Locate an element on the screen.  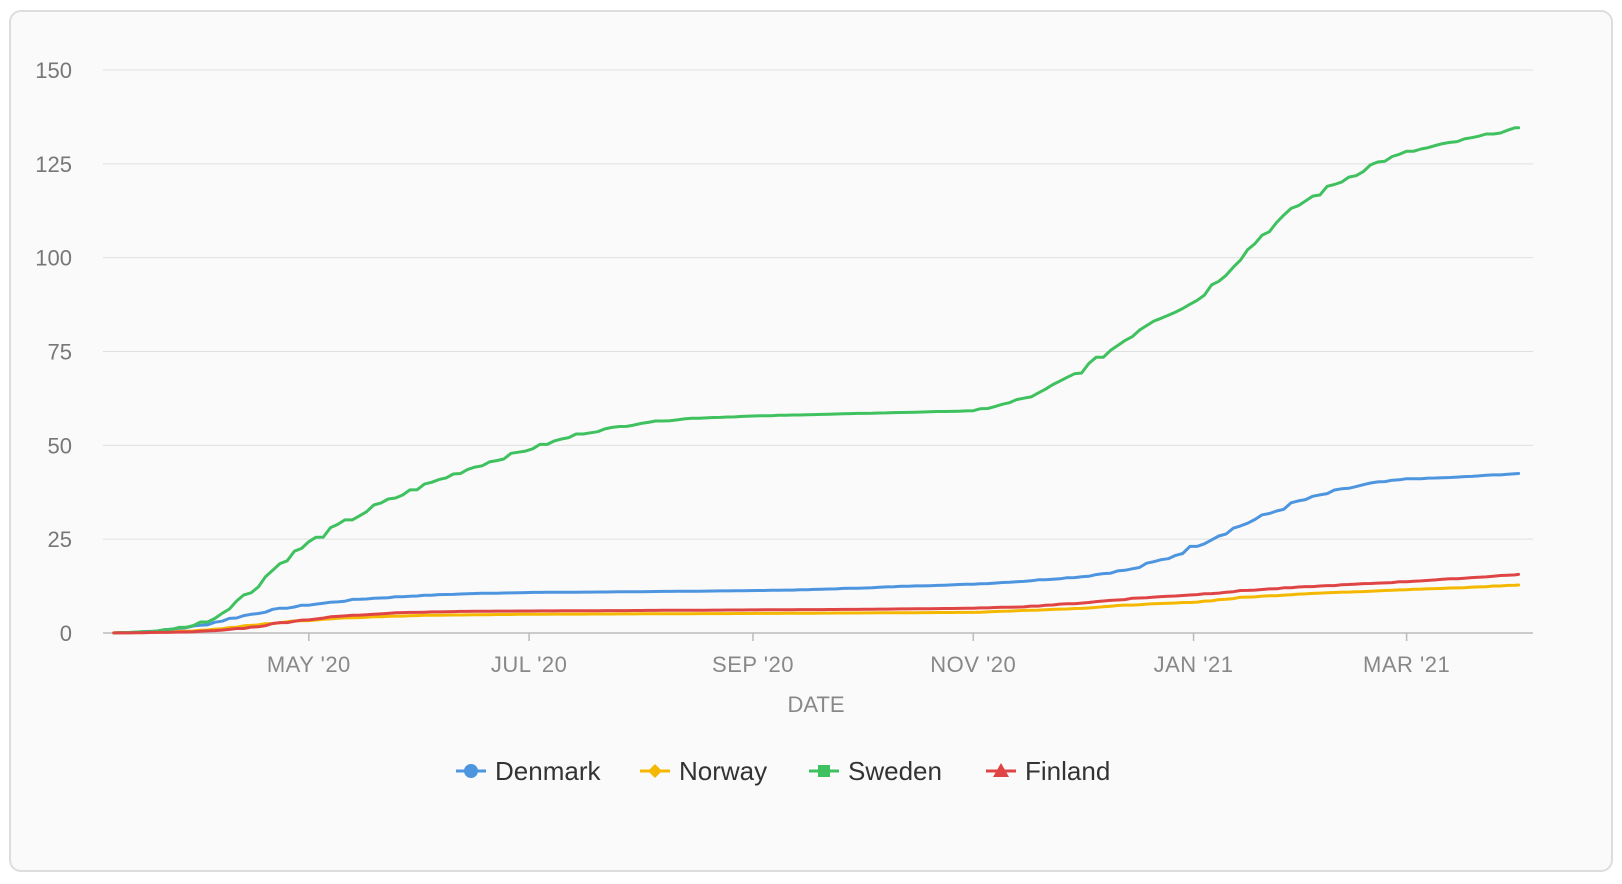
y-tick-label: 75 is located at coordinates (60, 352).